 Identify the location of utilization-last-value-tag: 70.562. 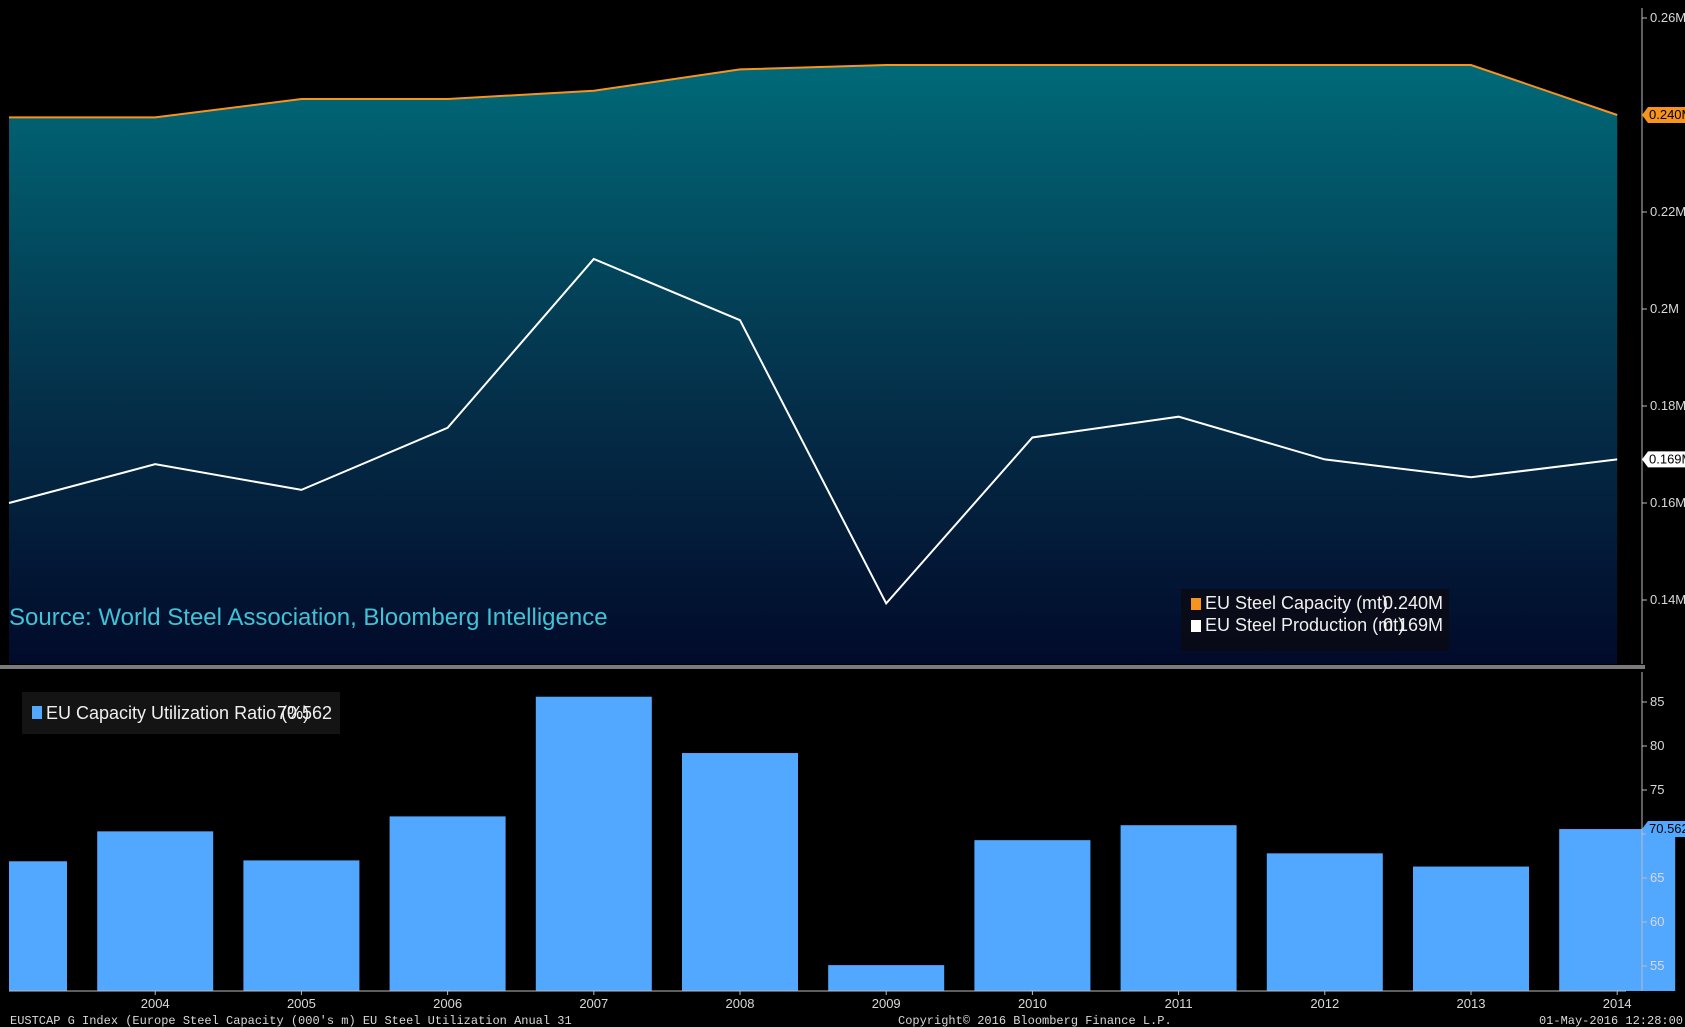
(1663, 829).